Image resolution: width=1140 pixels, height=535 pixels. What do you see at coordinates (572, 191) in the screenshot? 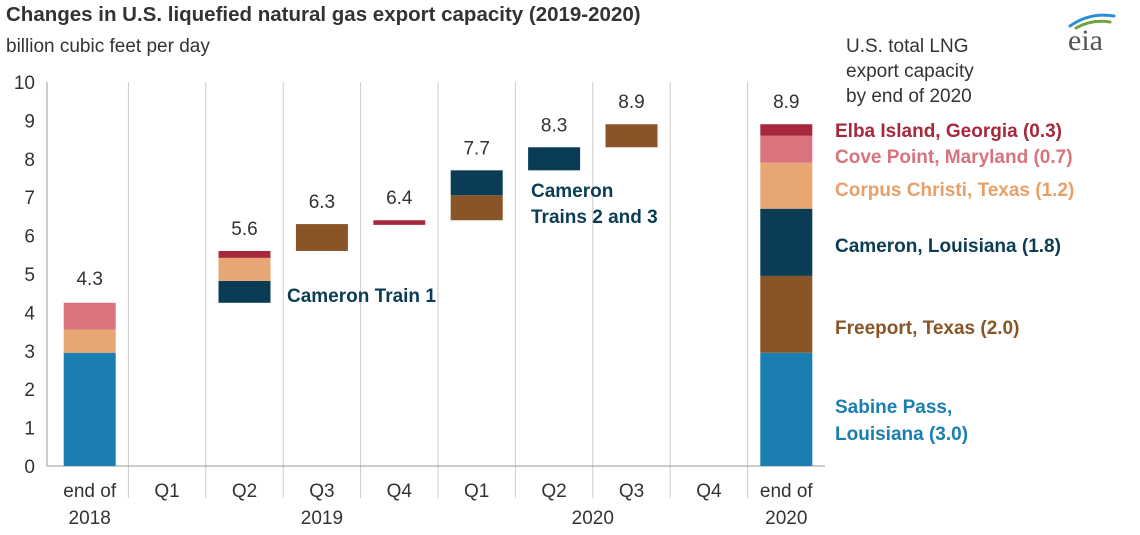
I see `annotation-label: Cameron` at bounding box center [572, 191].